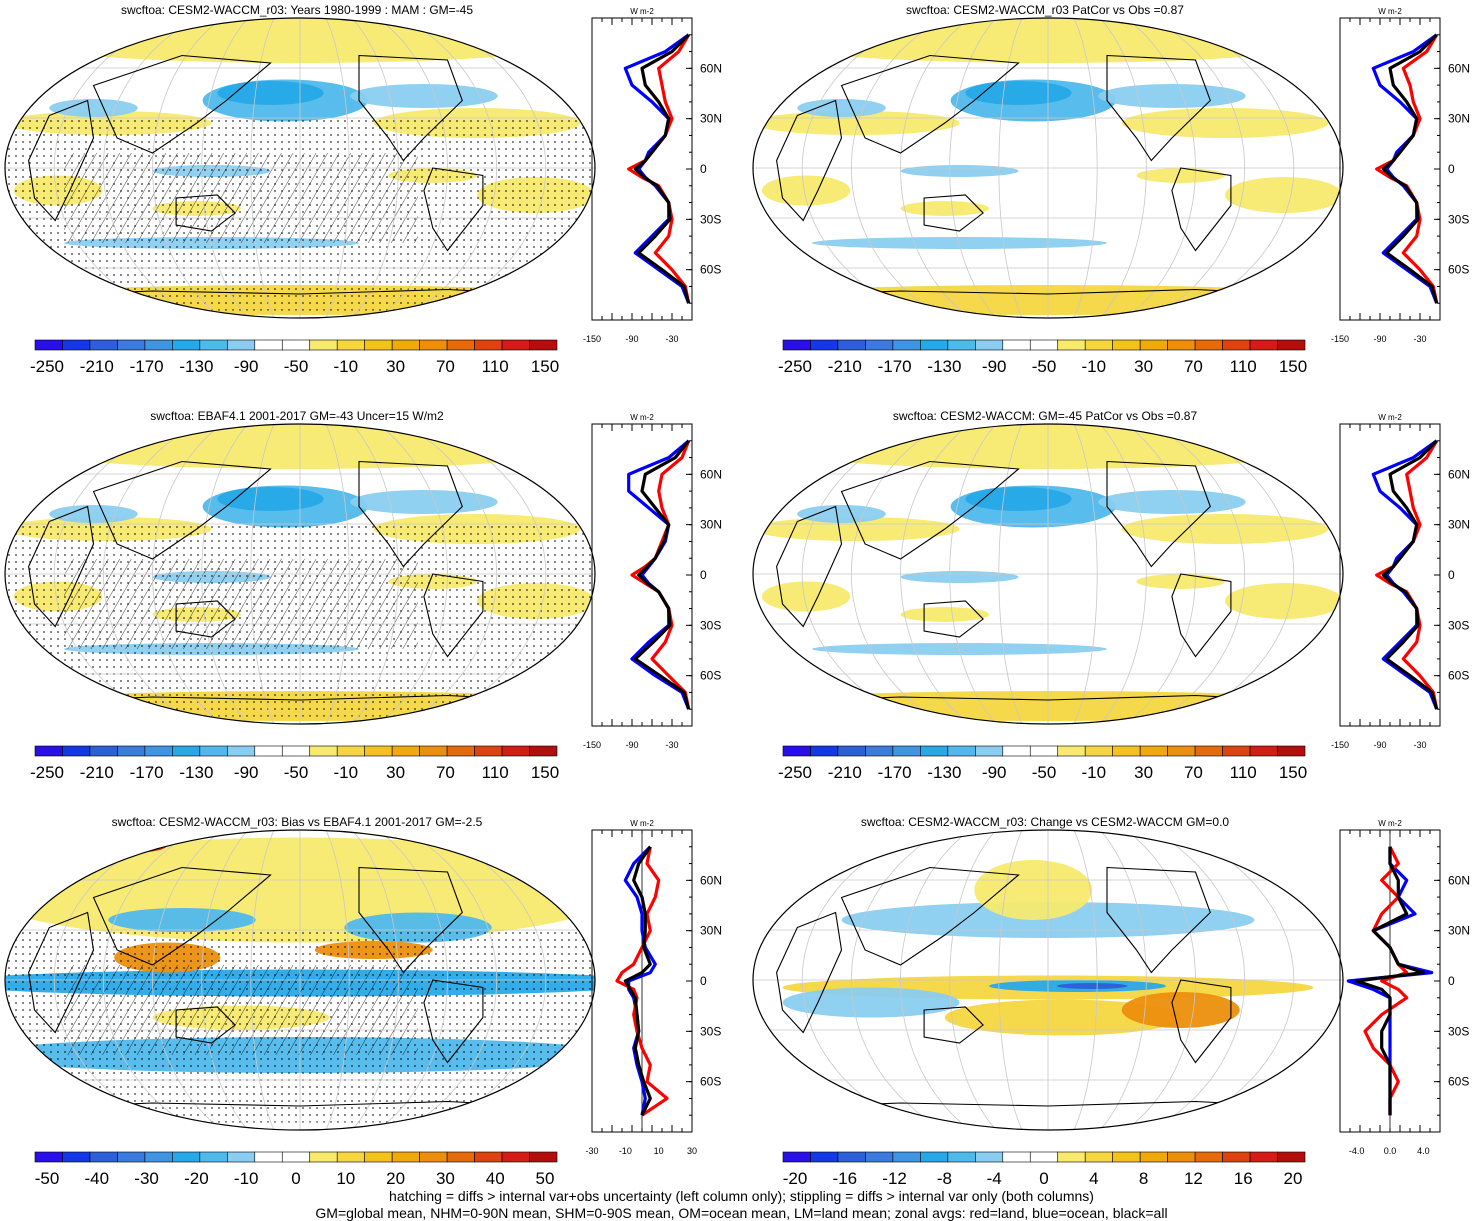  I want to click on zonal-xtick-label: -90, so click(631, 745).